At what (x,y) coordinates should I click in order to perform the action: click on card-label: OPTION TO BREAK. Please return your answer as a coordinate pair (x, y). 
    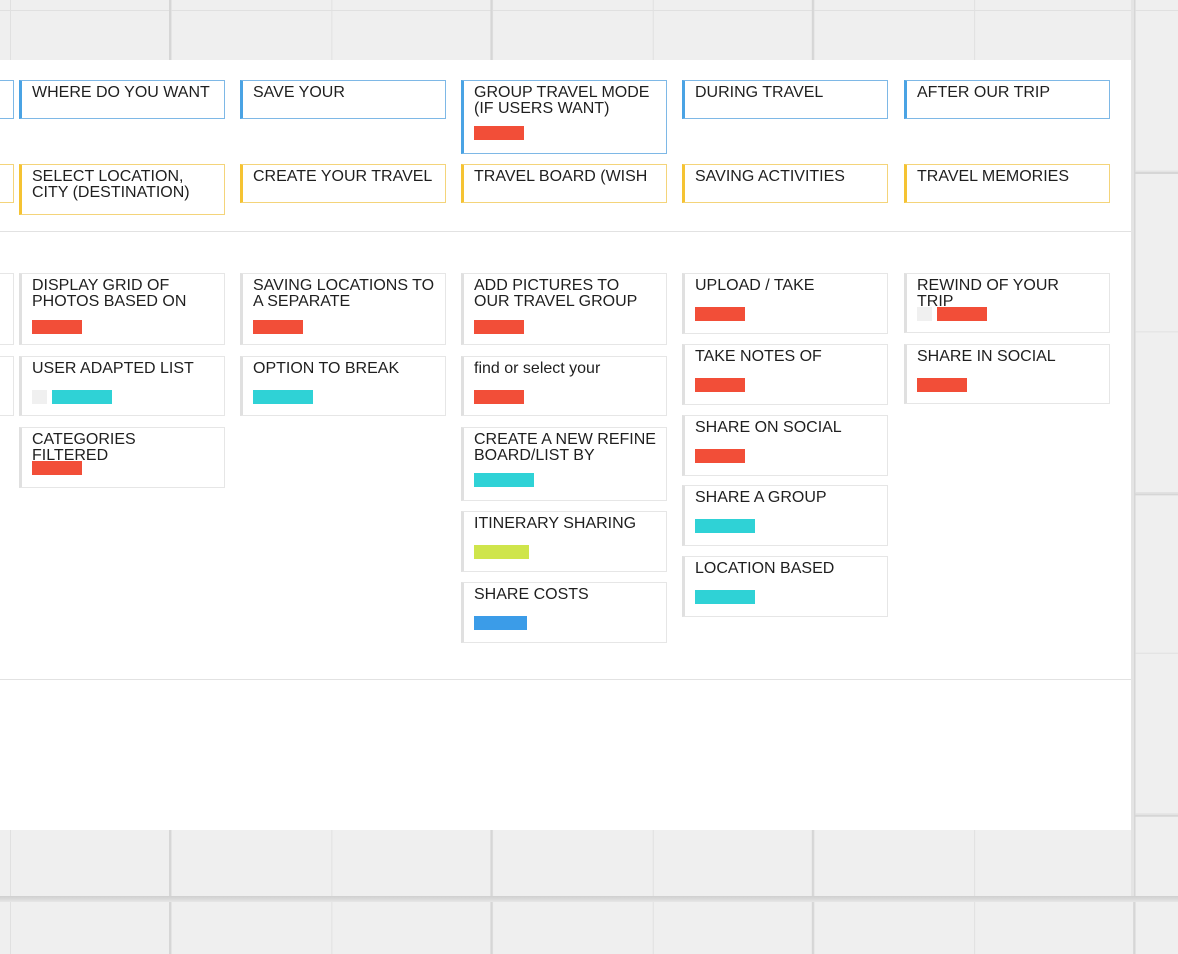
    Looking at the image, I should click on (326, 368).